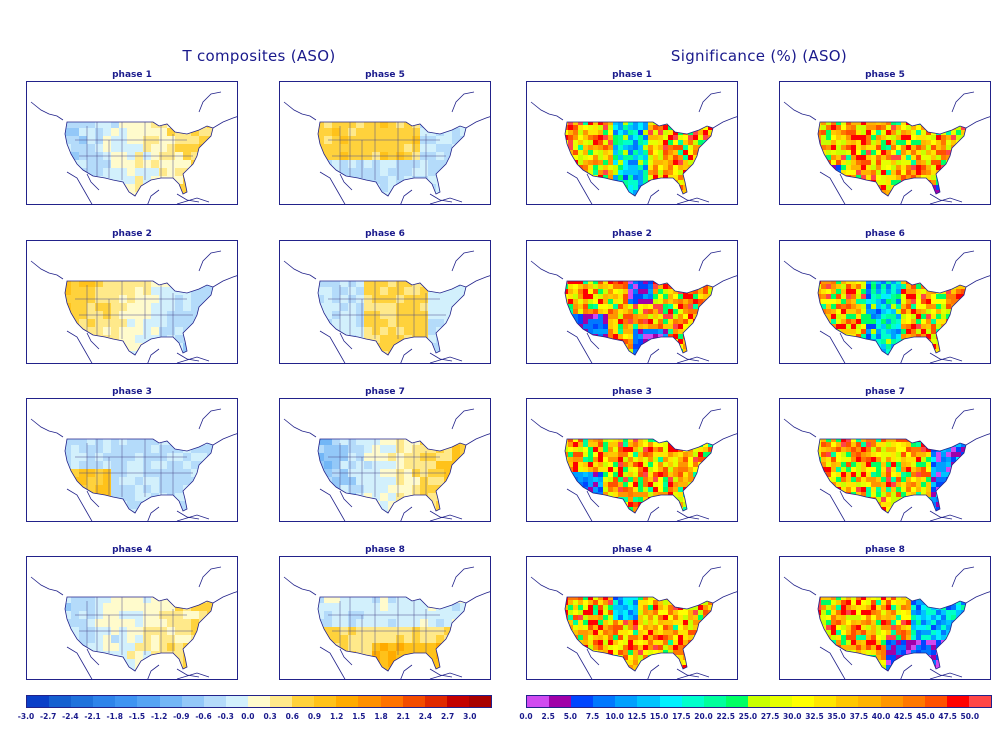  What do you see at coordinates (925, 716) in the screenshot?
I see `colorbar-tick-label: 45.0` at bounding box center [925, 716].